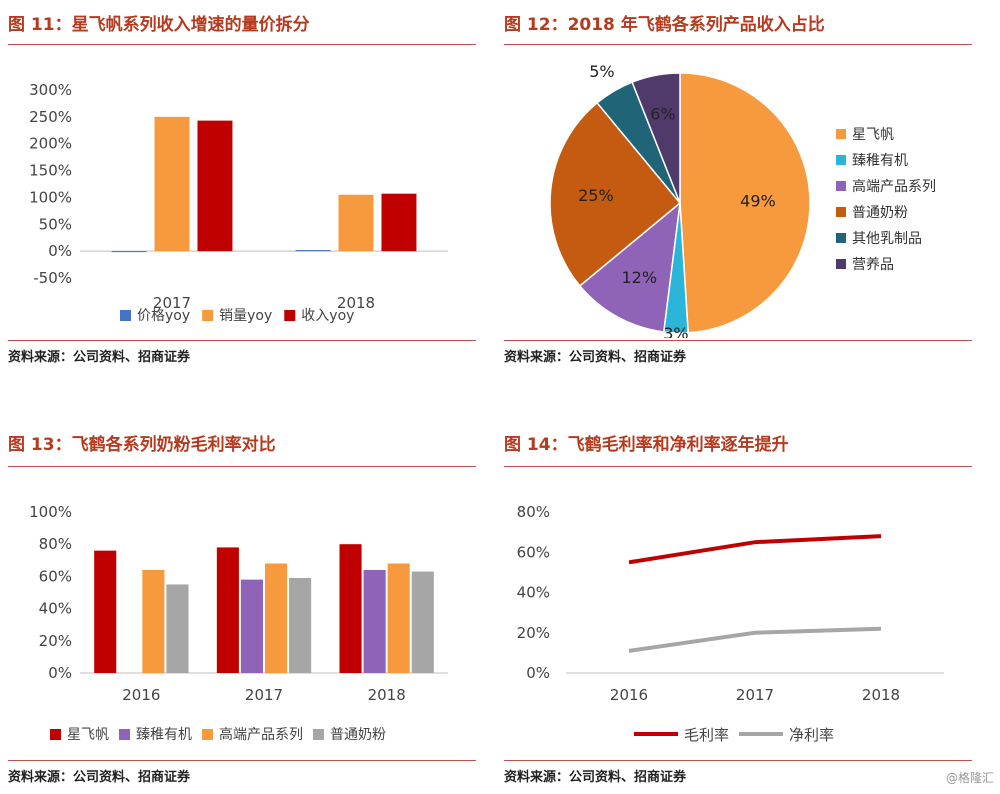 The width and height of the screenshot is (1000, 794). What do you see at coordinates (50, 512) in the screenshot?
I see `fig13-ytick-label: 100%` at bounding box center [50, 512].